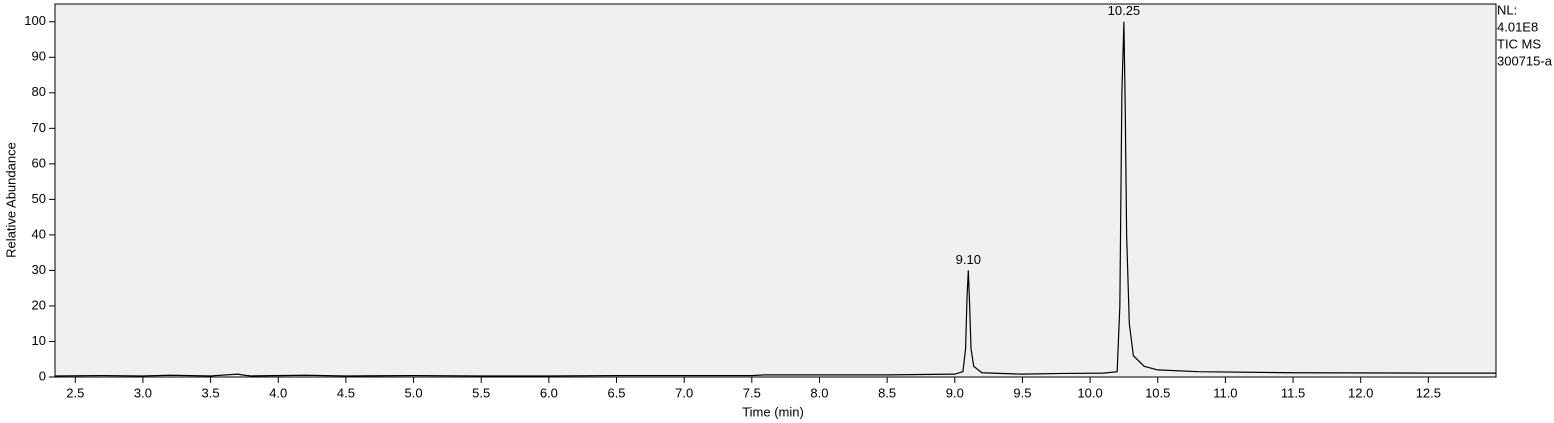 The height and width of the screenshot is (423, 1554). Describe the element at coordinates (39, 56) in the screenshot. I see `y-tick-label: 90` at that location.